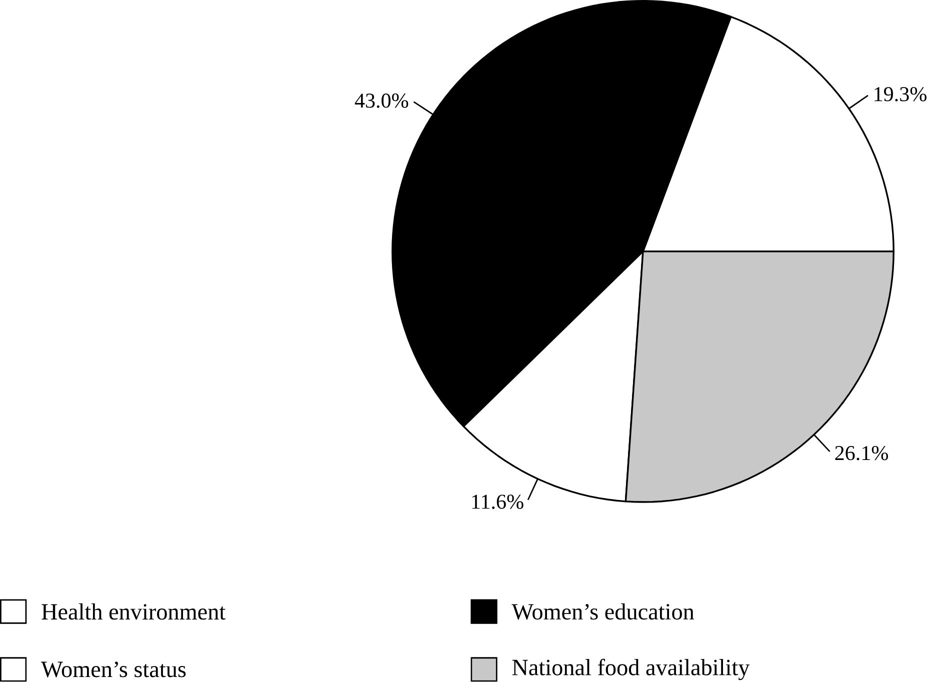 Image resolution: width=930 pixels, height=682 pixels. I want to click on data-label: 43.0%, so click(381, 101).